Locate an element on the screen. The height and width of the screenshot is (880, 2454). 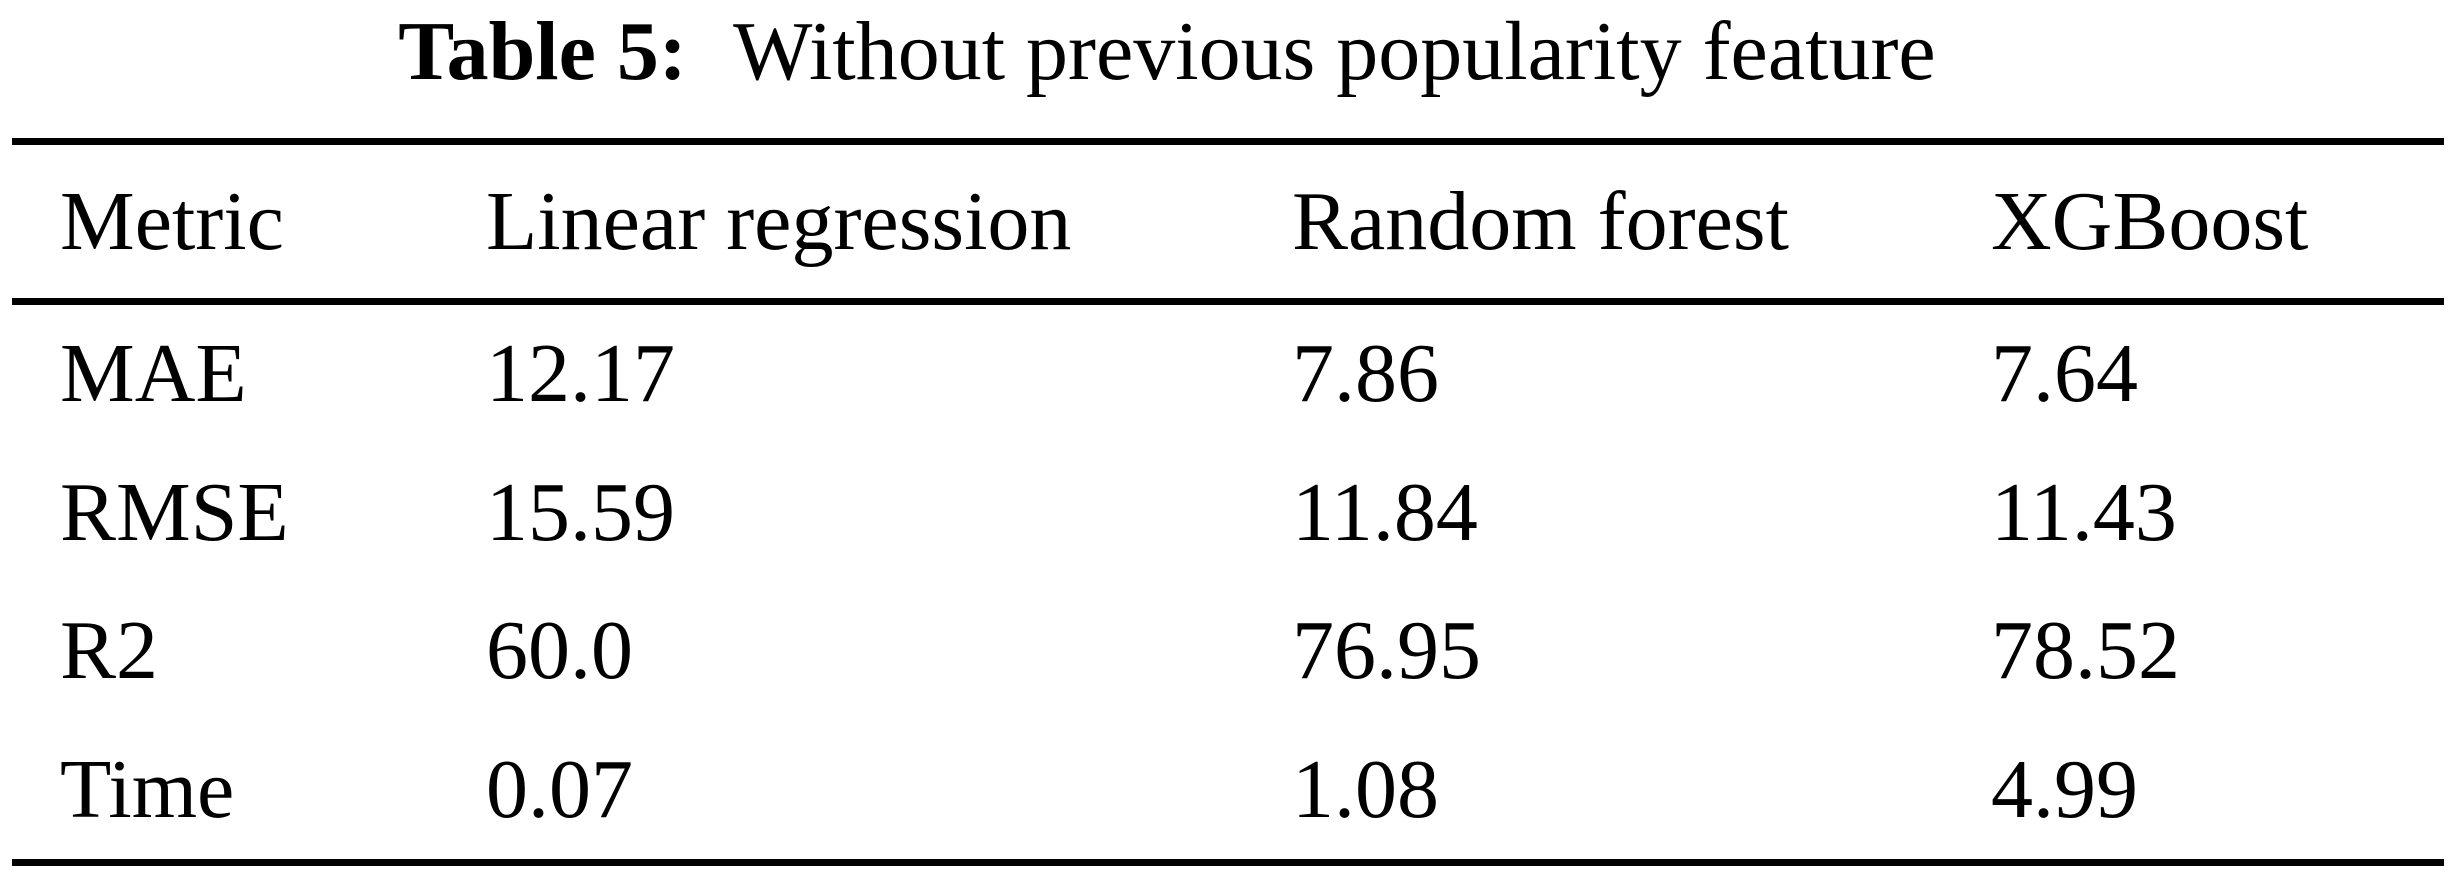
value-cell: 7.86 is located at coordinates (1365, 374).